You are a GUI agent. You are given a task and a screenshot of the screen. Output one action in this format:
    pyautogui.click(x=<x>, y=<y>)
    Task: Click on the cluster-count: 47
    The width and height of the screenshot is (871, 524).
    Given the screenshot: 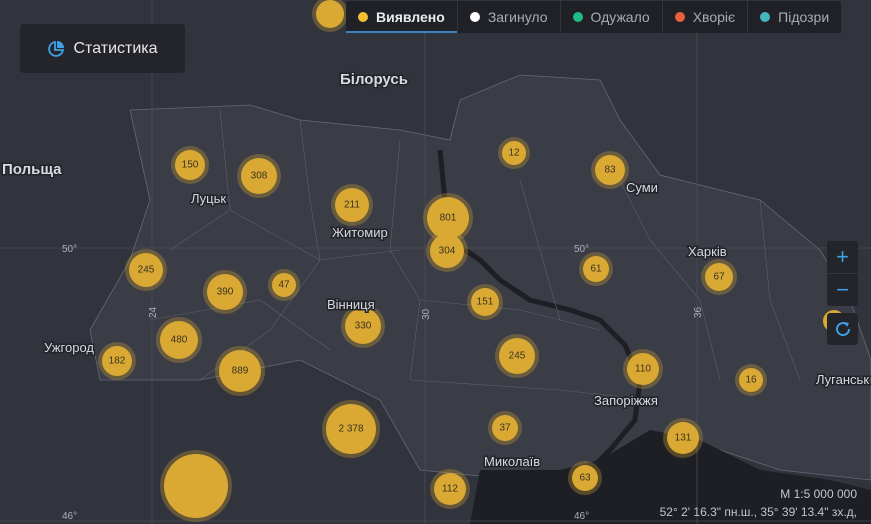 What is the action you would take?
    pyautogui.click(x=284, y=285)
    